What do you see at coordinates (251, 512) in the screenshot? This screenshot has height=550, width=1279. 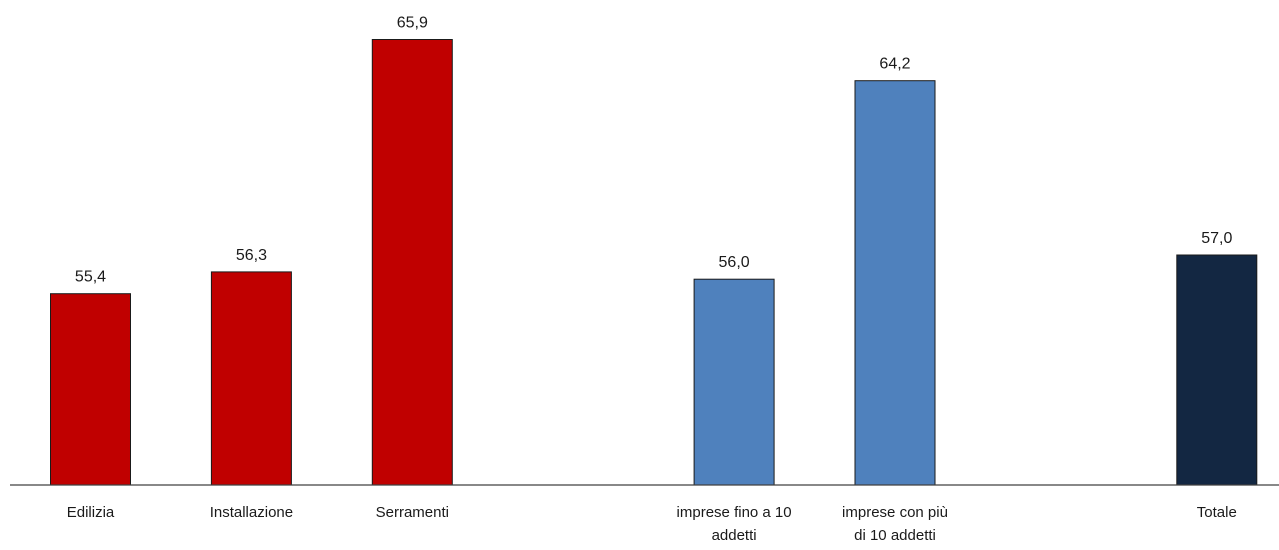 I see `x-tick-label-1-line-0: Installazione` at bounding box center [251, 512].